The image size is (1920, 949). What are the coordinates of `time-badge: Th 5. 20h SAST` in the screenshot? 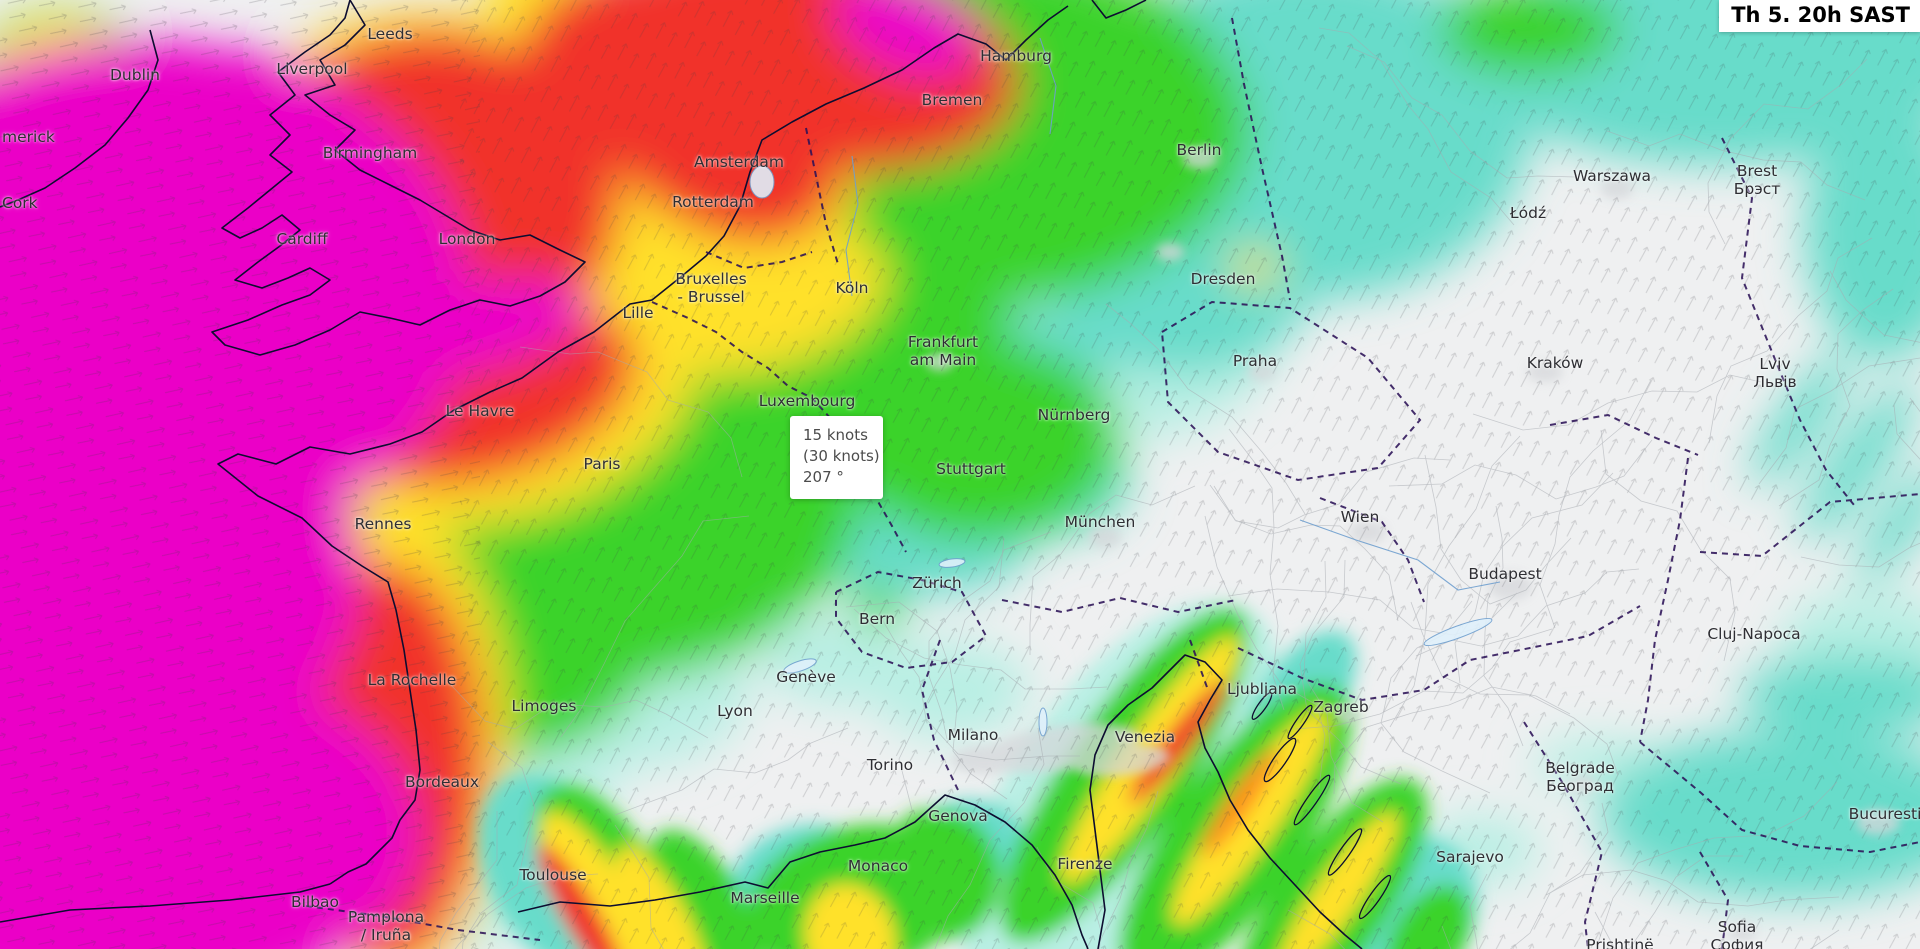 It's located at (1819, 16).